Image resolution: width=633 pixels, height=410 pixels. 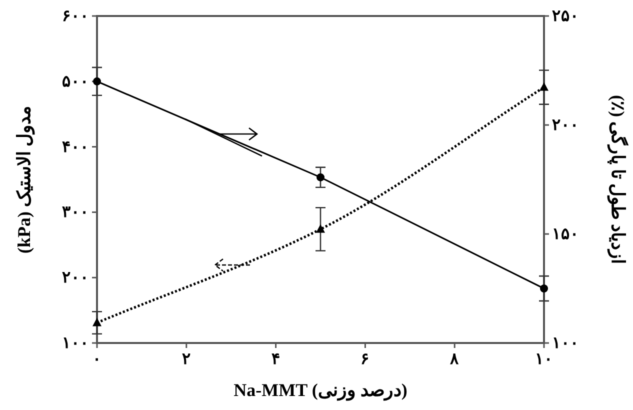 I want to click on y2-tick-label: ۲۰۰, so click(x=565, y=125).